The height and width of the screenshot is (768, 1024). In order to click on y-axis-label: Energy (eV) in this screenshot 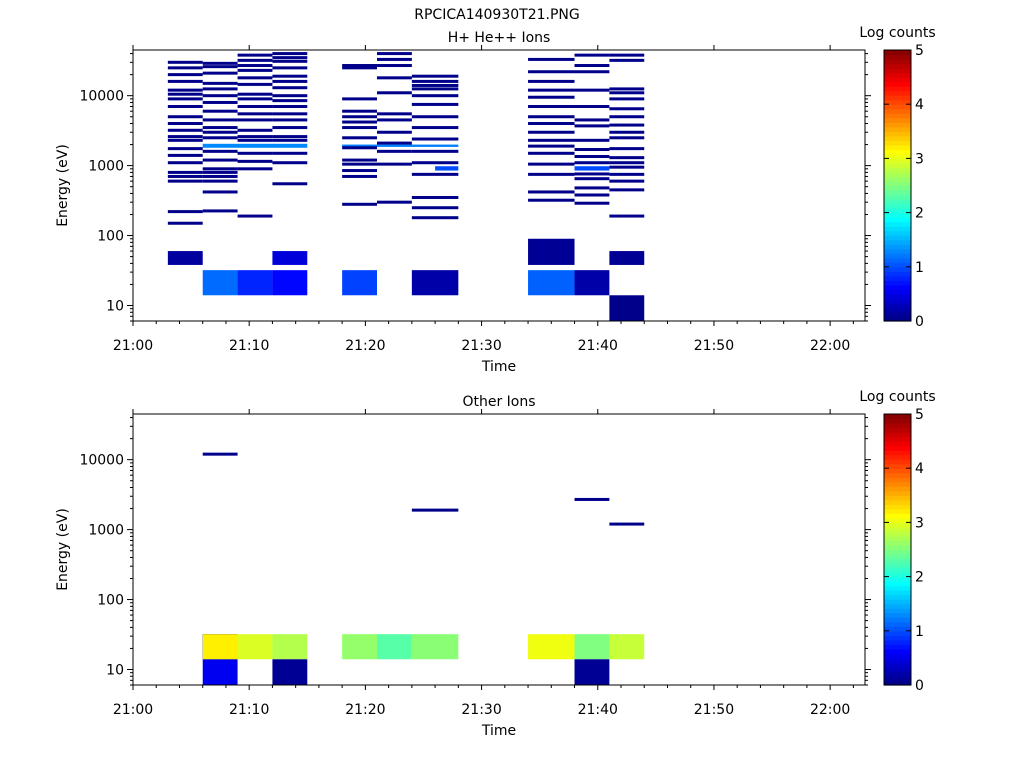, I will do `click(63, 549)`.